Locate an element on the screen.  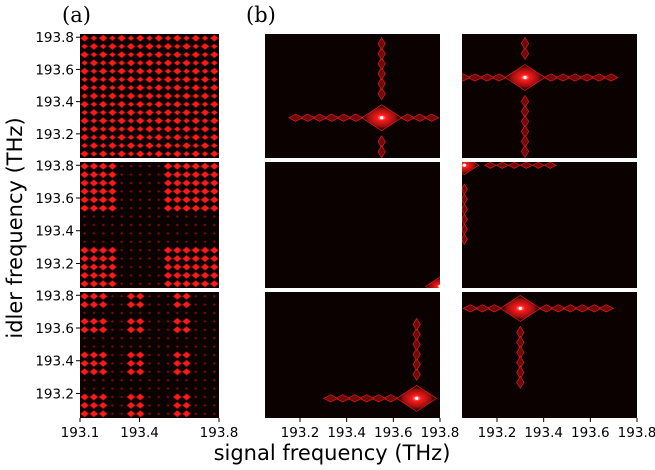
y-tick-label: 193.4 is located at coordinates (54, 362).